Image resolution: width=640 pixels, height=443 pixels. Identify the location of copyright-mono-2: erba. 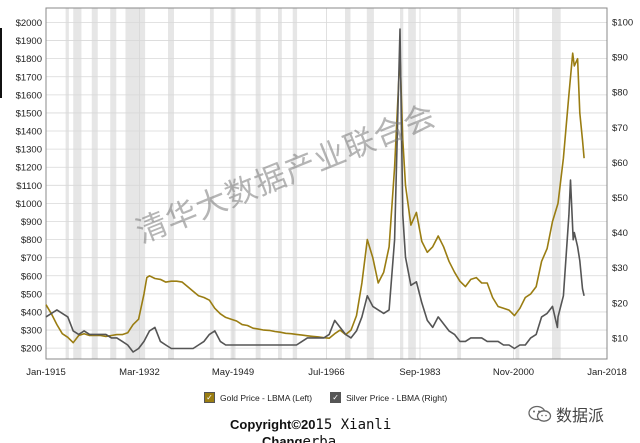
(319, 438).